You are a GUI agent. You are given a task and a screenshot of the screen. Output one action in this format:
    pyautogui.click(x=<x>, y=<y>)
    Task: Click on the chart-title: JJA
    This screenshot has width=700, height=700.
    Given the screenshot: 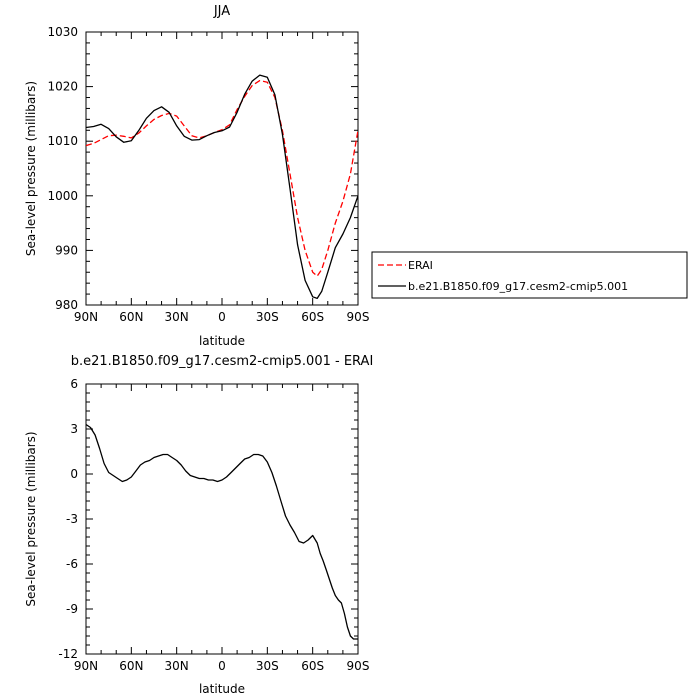 What is the action you would take?
    pyautogui.click(x=221, y=11)
    